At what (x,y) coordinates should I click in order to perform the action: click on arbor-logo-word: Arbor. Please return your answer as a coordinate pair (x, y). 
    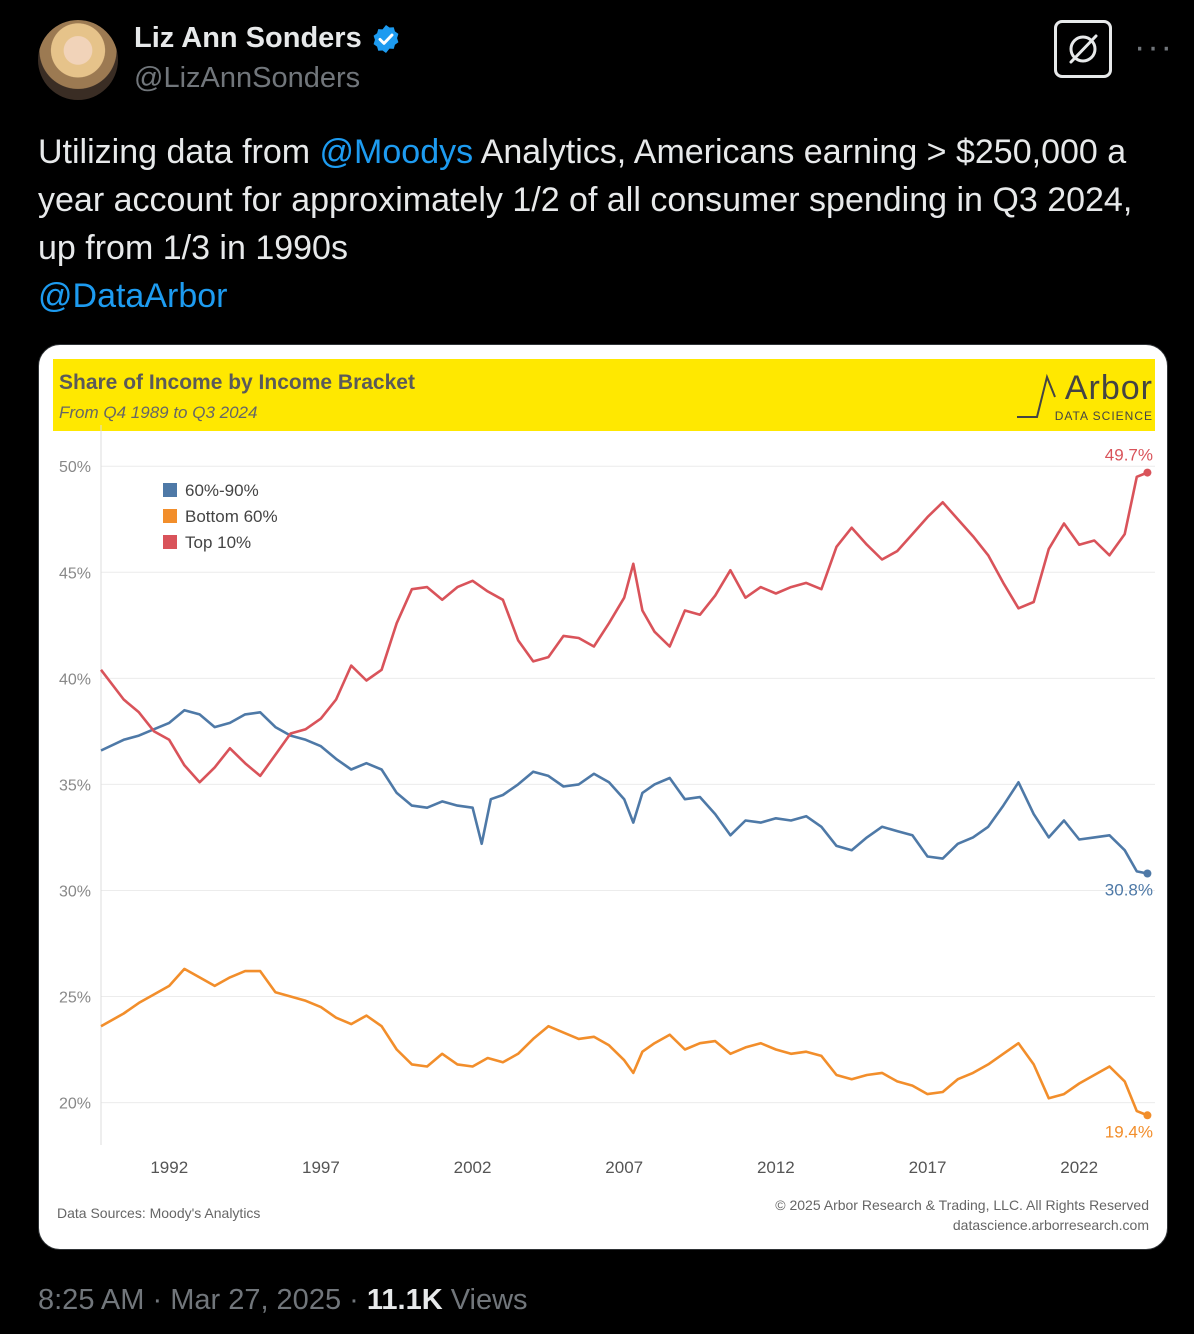
    Looking at the image, I should click on (1108, 388).